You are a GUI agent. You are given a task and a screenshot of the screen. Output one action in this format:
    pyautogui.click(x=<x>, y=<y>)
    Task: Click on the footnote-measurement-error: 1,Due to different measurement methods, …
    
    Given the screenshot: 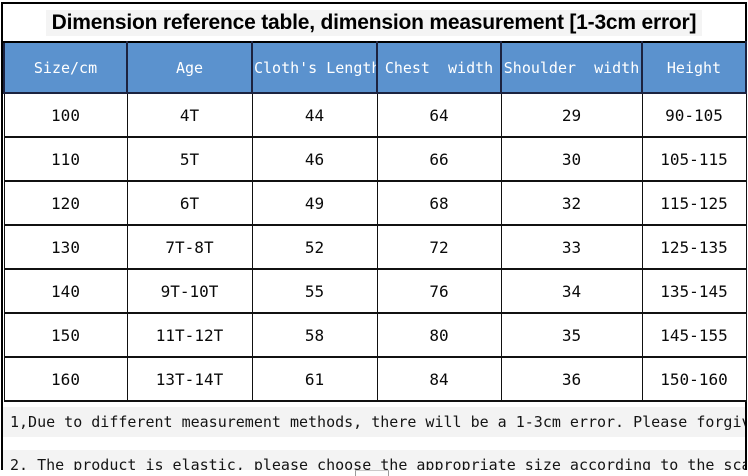 What is the action you would take?
    pyautogui.click(x=374, y=422)
    